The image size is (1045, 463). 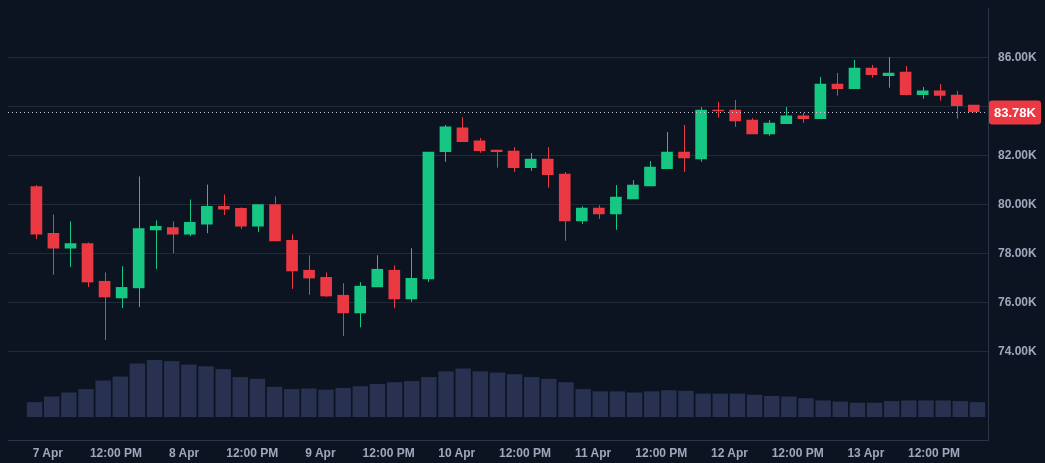 I want to click on y-tick-label: 78.00K, so click(x=1018, y=252).